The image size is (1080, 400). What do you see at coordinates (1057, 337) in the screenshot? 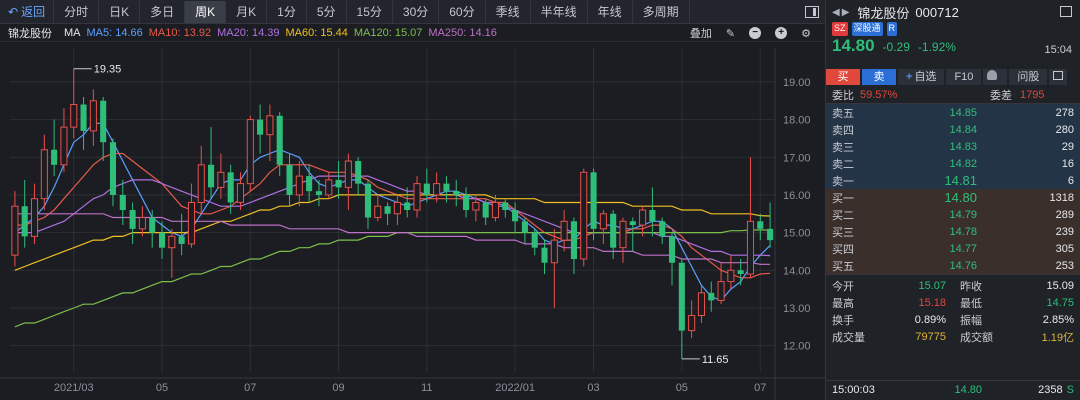
I see `stat-value: 1.19亿` at bounding box center [1057, 337].